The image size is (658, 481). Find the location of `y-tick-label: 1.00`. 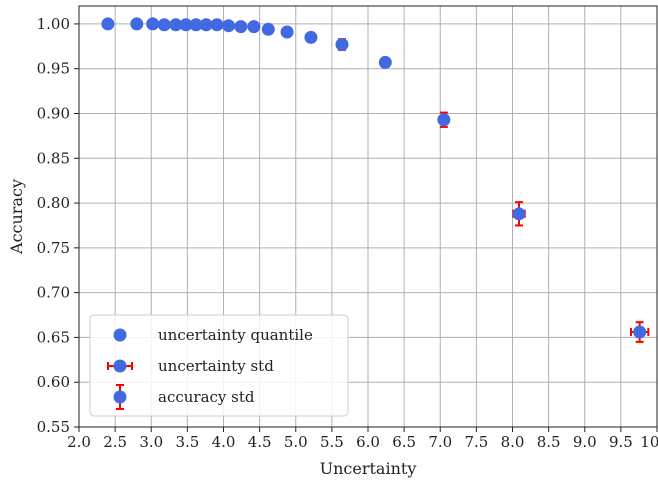

y-tick-label: 1.00 is located at coordinates (53, 24).